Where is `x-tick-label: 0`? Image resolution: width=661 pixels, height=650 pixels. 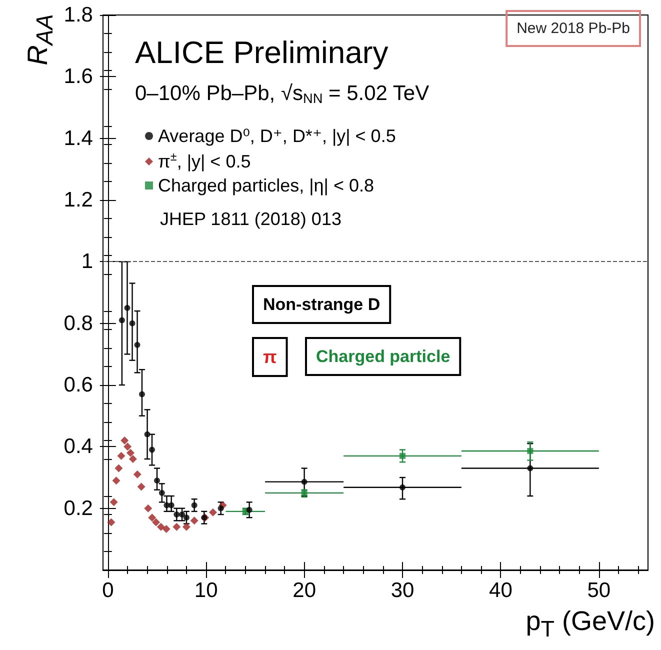
x-tick-label: 0 is located at coordinates (108, 590).